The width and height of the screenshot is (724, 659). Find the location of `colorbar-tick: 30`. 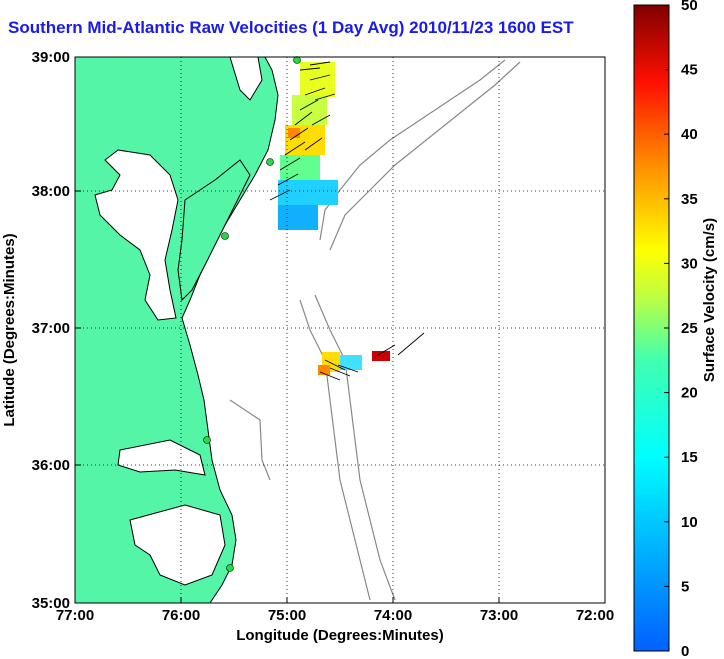

colorbar-tick: 30 is located at coordinates (689, 263).